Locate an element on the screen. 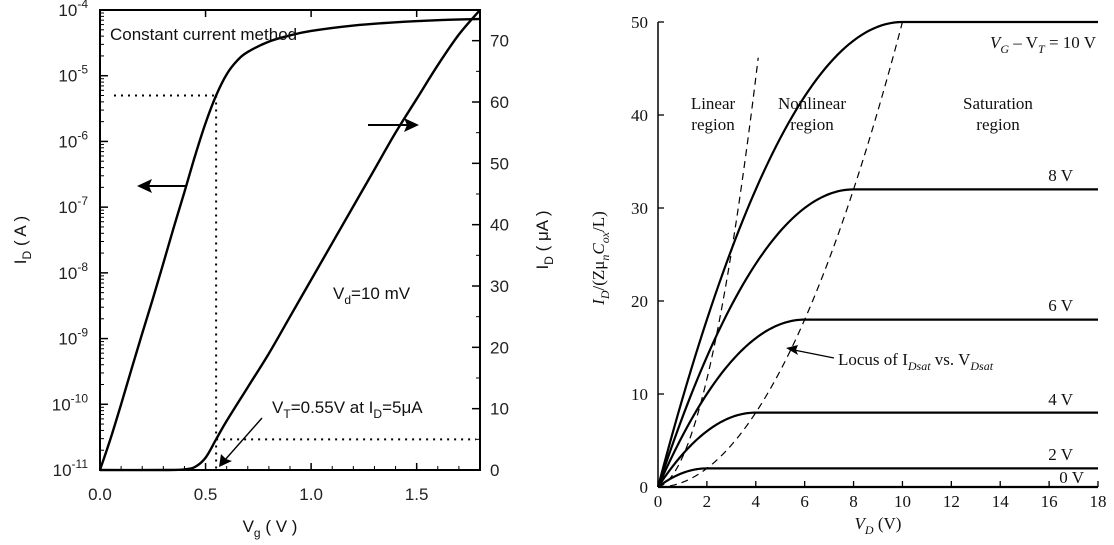  right-chart-y-tick-label: 40 is located at coordinates (639, 115).